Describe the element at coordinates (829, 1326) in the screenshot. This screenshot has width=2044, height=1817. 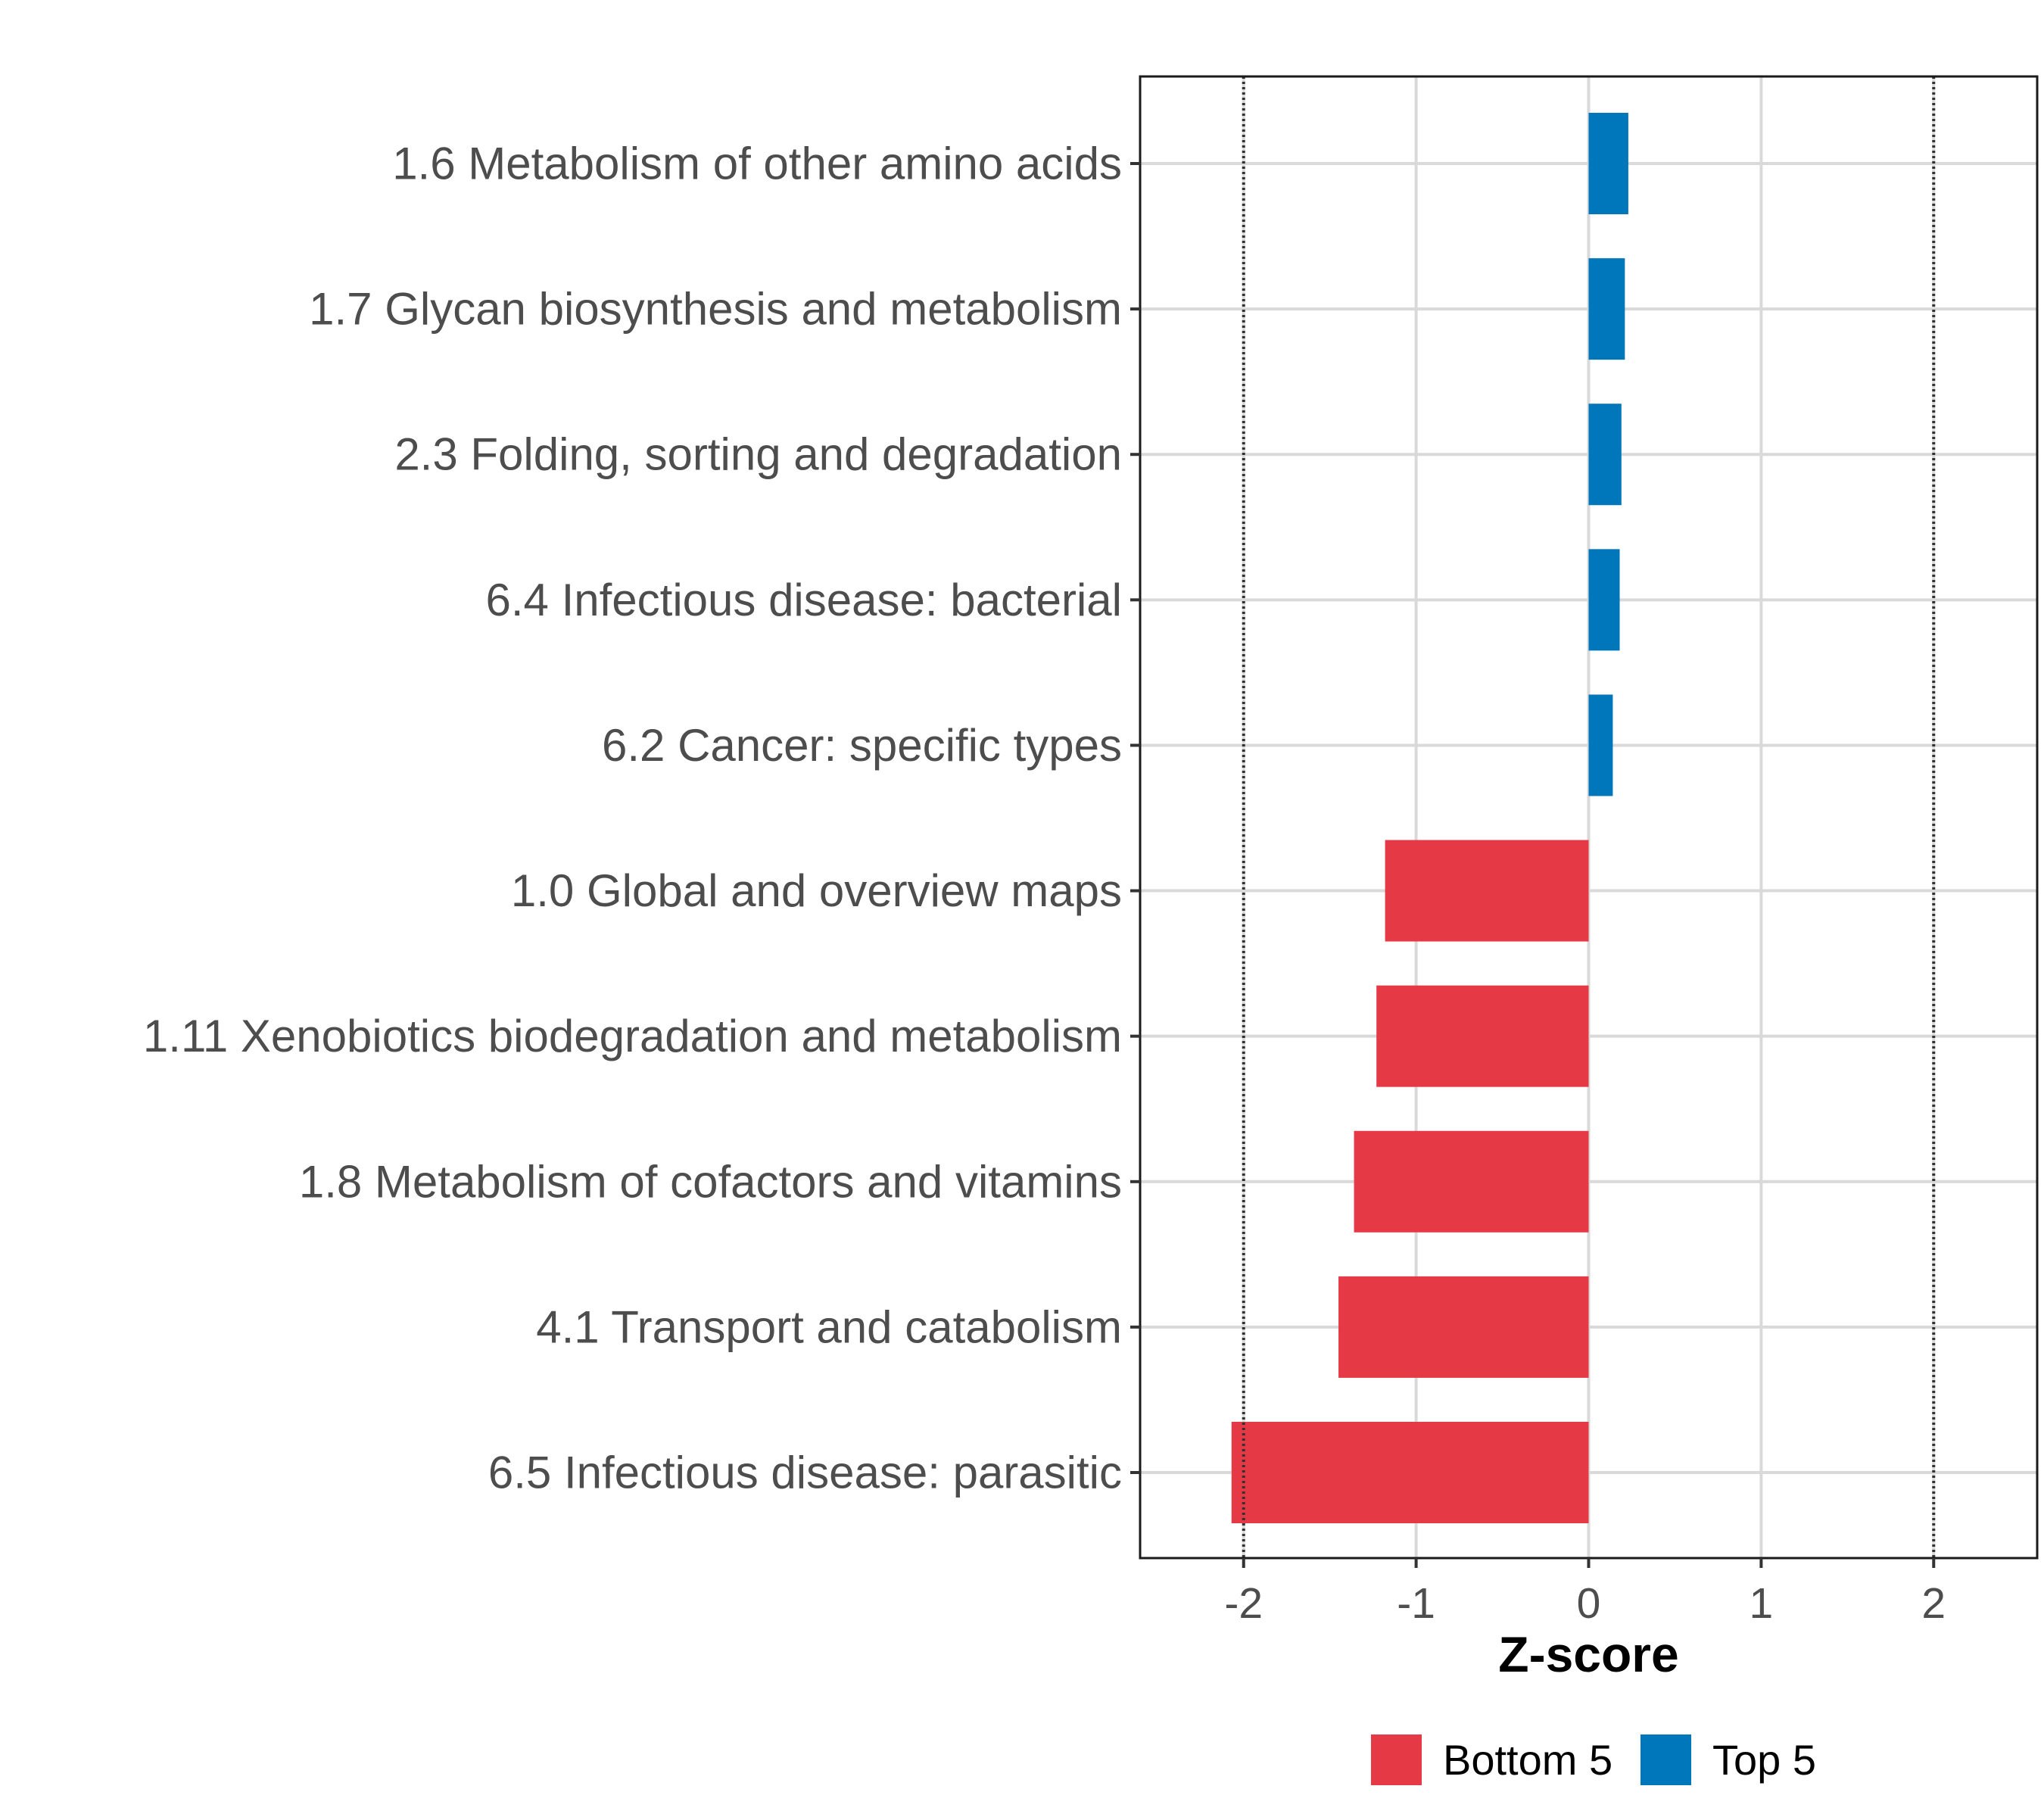
I see `y-tick-label: 4.1 Transport and catabolism` at that location.